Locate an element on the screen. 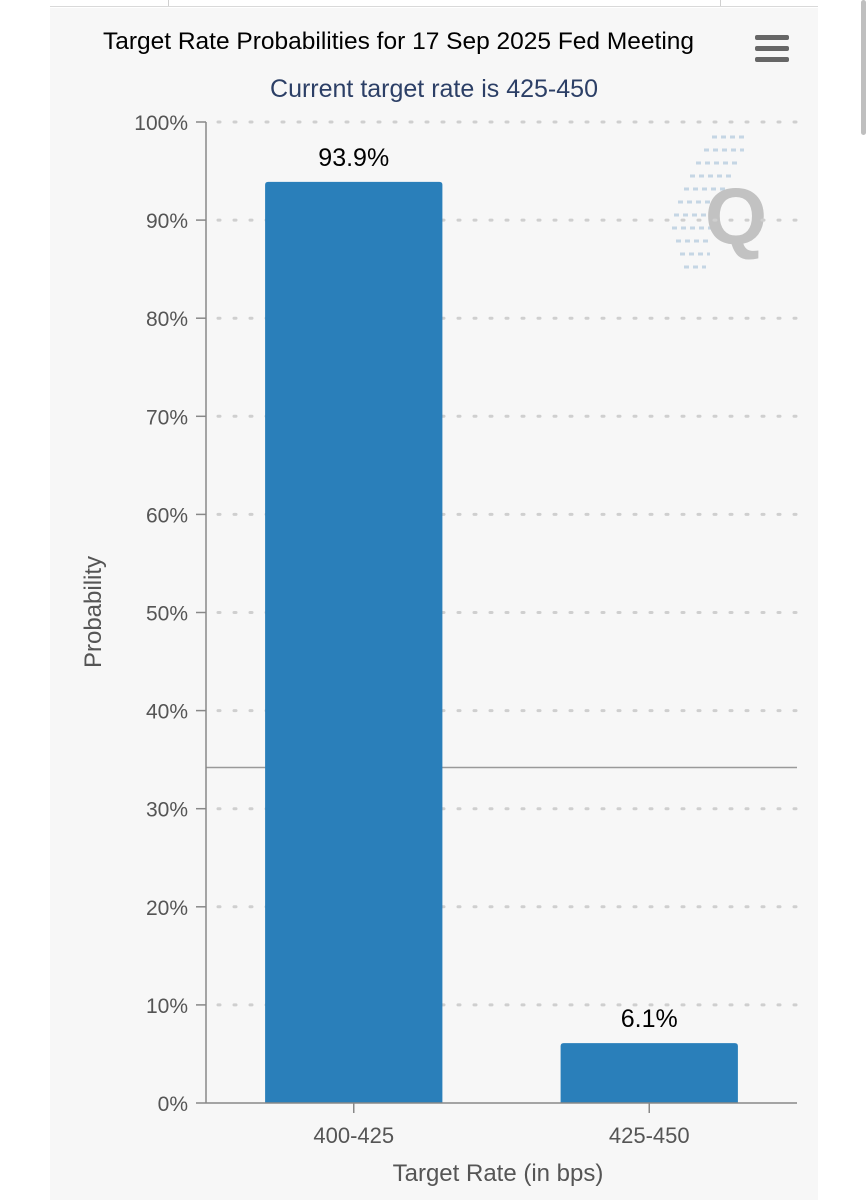 The image size is (868, 1200). x-tick-label: 400-425 is located at coordinates (353, 1135).